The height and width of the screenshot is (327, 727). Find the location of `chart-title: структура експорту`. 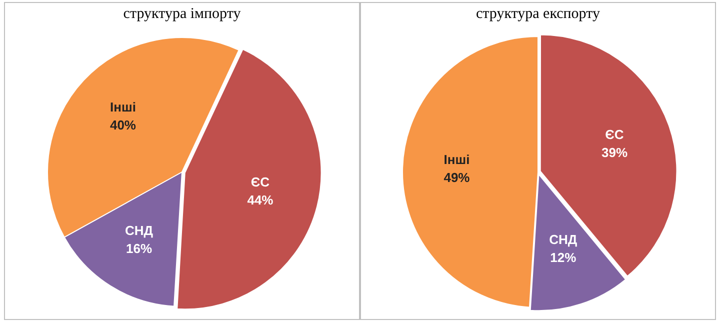

chart-title: структура експорту is located at coordinates (538, 14).